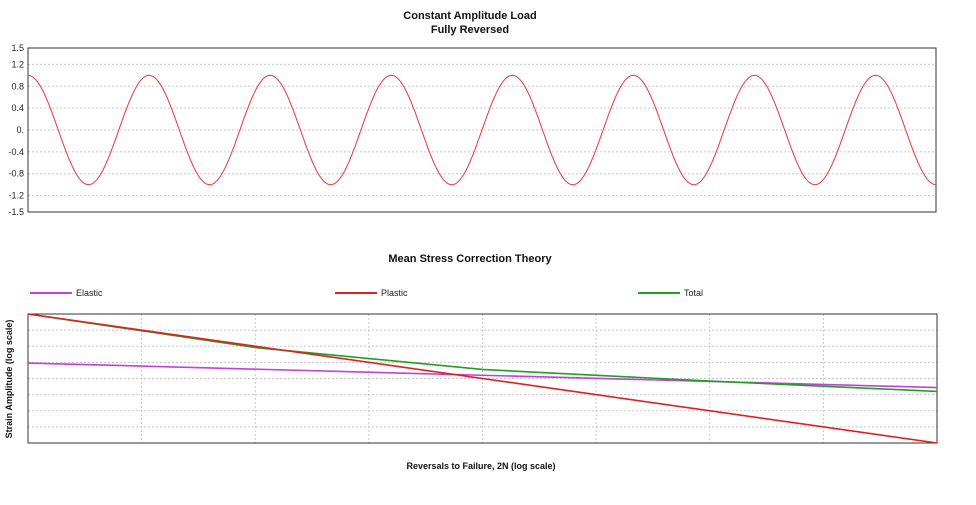 The height and width of the screenshot is (505, 976). Describe the element at coordinates (89, 293) in the screenshot. I see `legend-label: Elastic` at that location.